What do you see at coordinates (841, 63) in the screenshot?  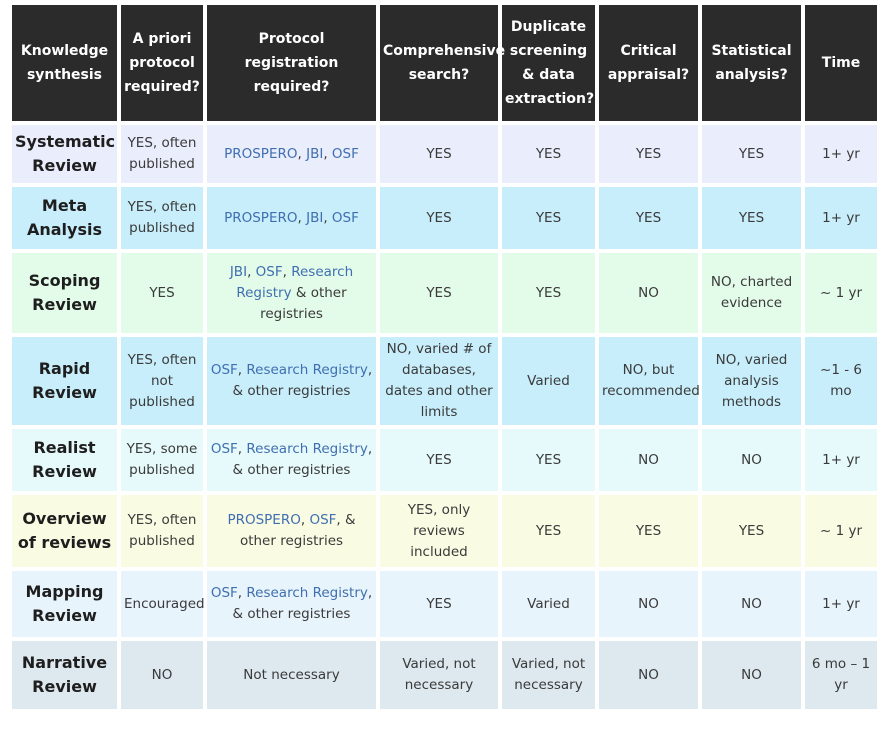 I see `header-time: Time` at bounding box center [841, 63].